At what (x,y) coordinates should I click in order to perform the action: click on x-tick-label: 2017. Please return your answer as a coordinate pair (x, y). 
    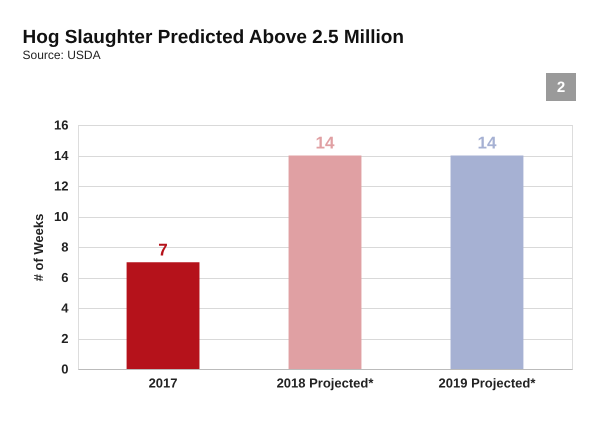
    Looking at the image, I should click on (163, 383).